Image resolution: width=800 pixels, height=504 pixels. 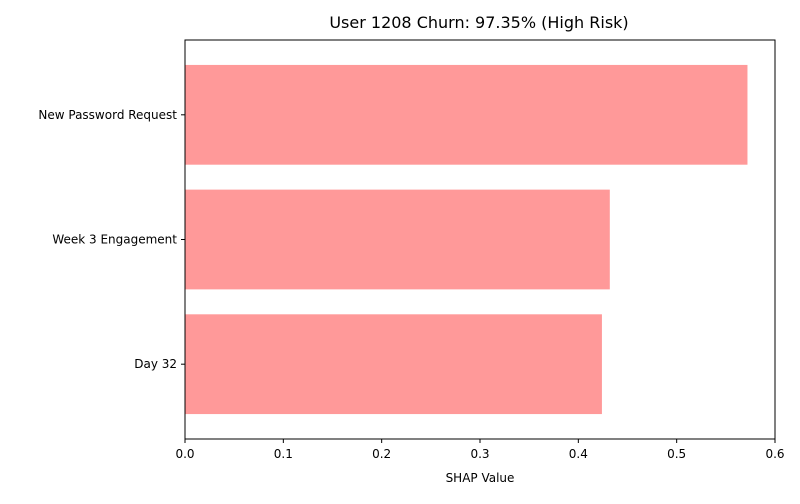 I want to click on x-tick-label-0: 0.0, so click(x=184, y=454).